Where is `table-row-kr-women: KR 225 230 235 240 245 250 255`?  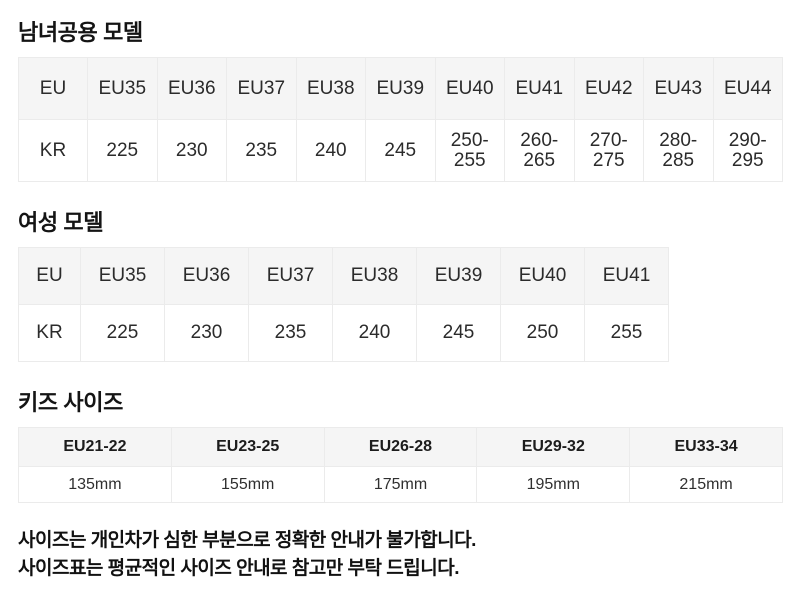
table-row-kr-women: KR 225 230 235 240 245 250 255 is located at coordinates (343, 333).